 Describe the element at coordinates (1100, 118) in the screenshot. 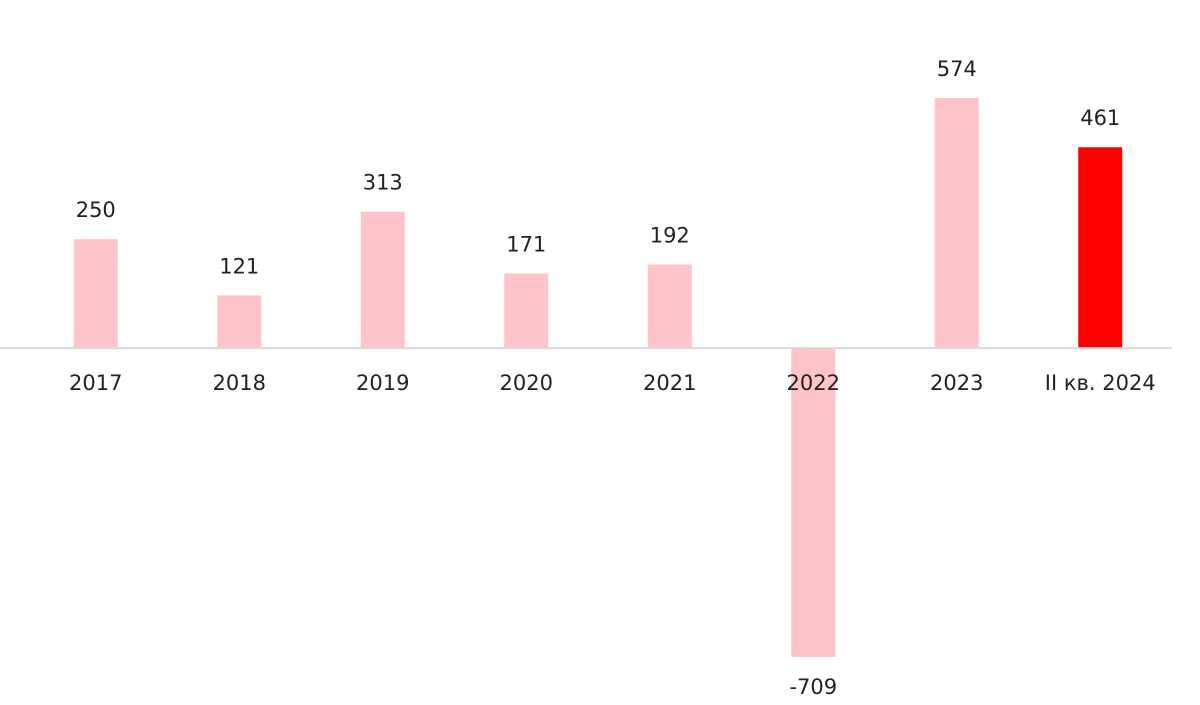

I see `value-label: 461` at that location.